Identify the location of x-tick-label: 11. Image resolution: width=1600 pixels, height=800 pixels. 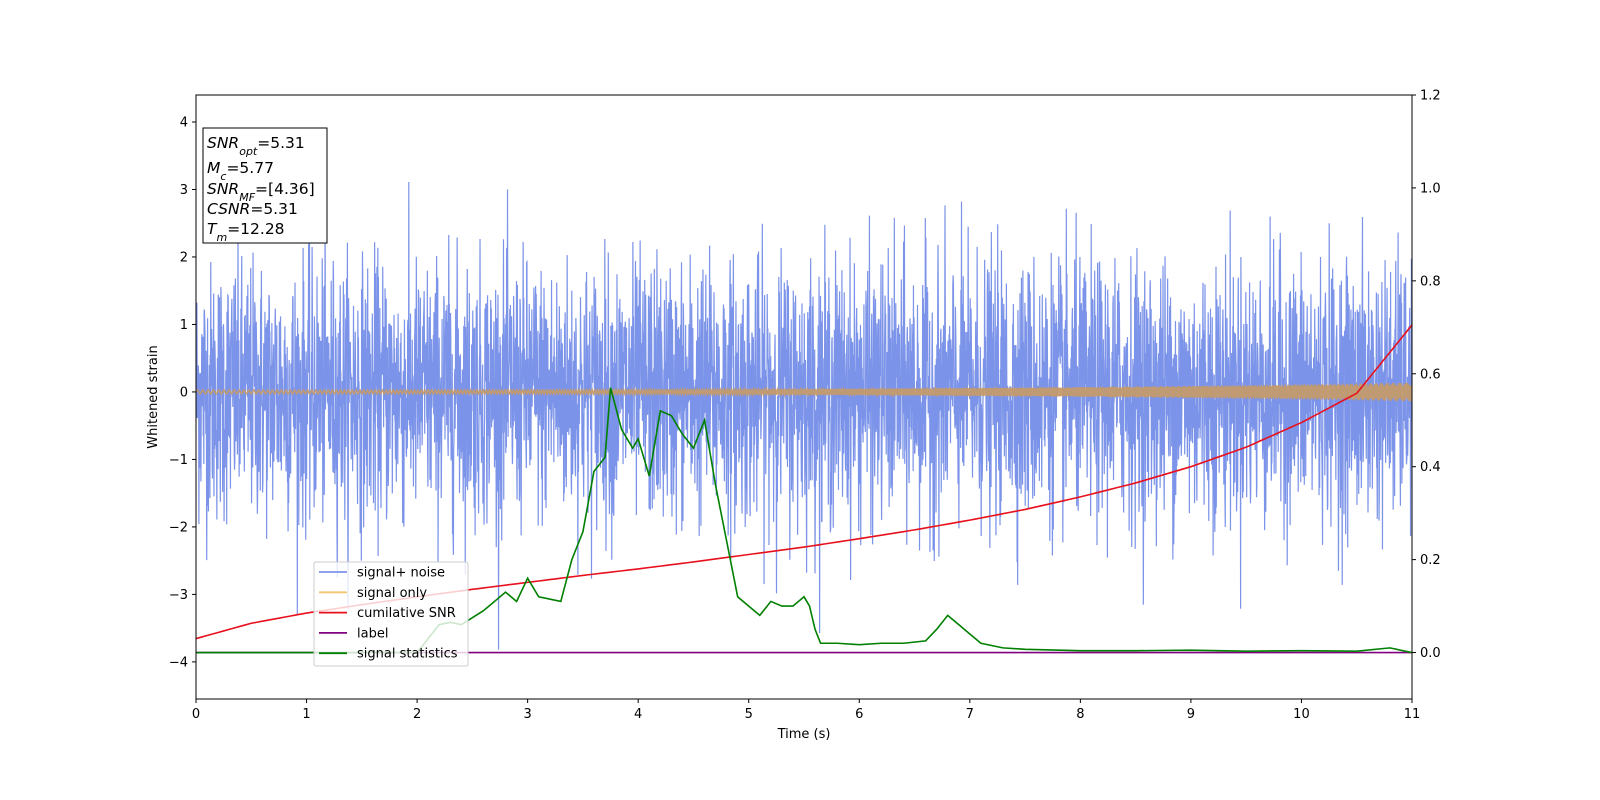
(1412, 714).